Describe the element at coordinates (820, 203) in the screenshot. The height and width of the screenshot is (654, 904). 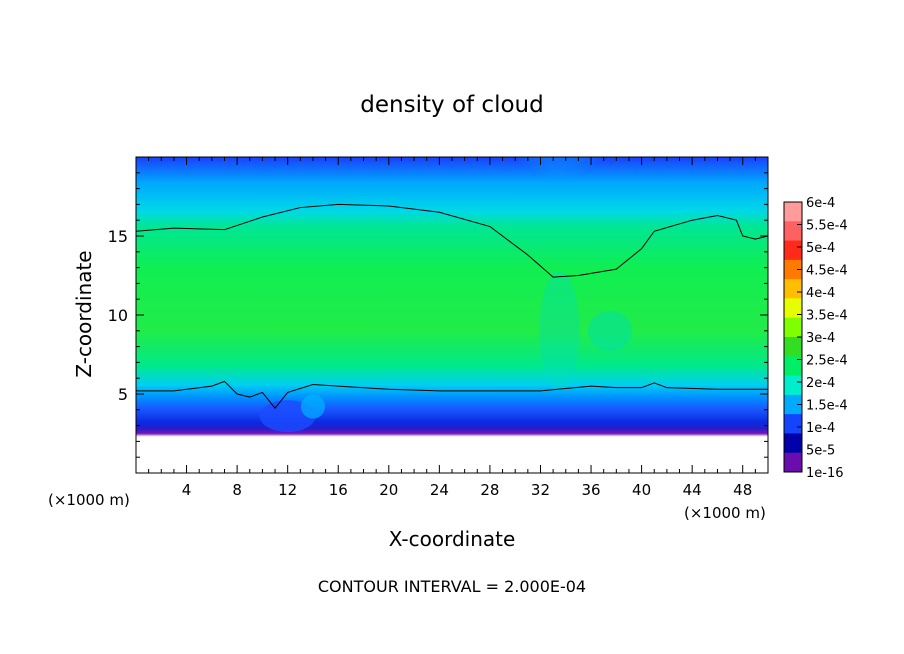
I see `colorbar-label: 6e-4` at that location.